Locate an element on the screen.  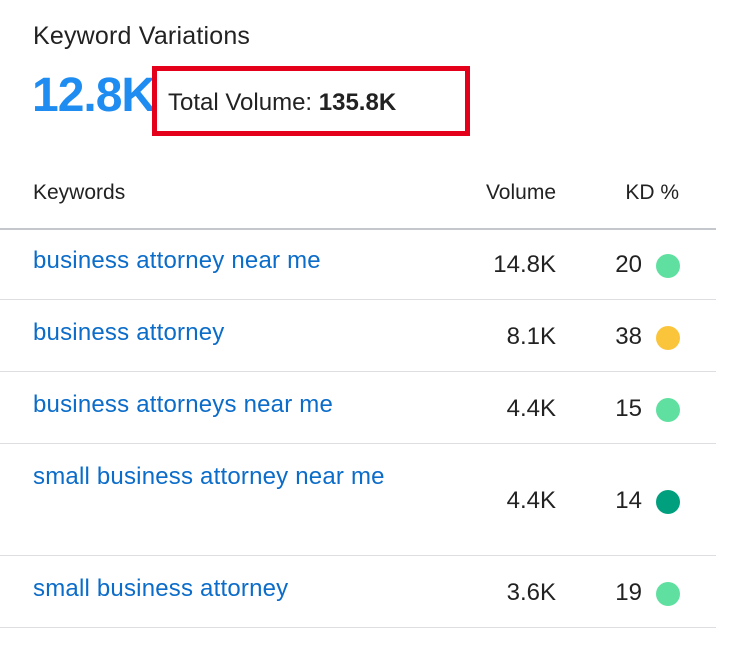
column-header-volume: Volume is located at coordinates (520, 192).